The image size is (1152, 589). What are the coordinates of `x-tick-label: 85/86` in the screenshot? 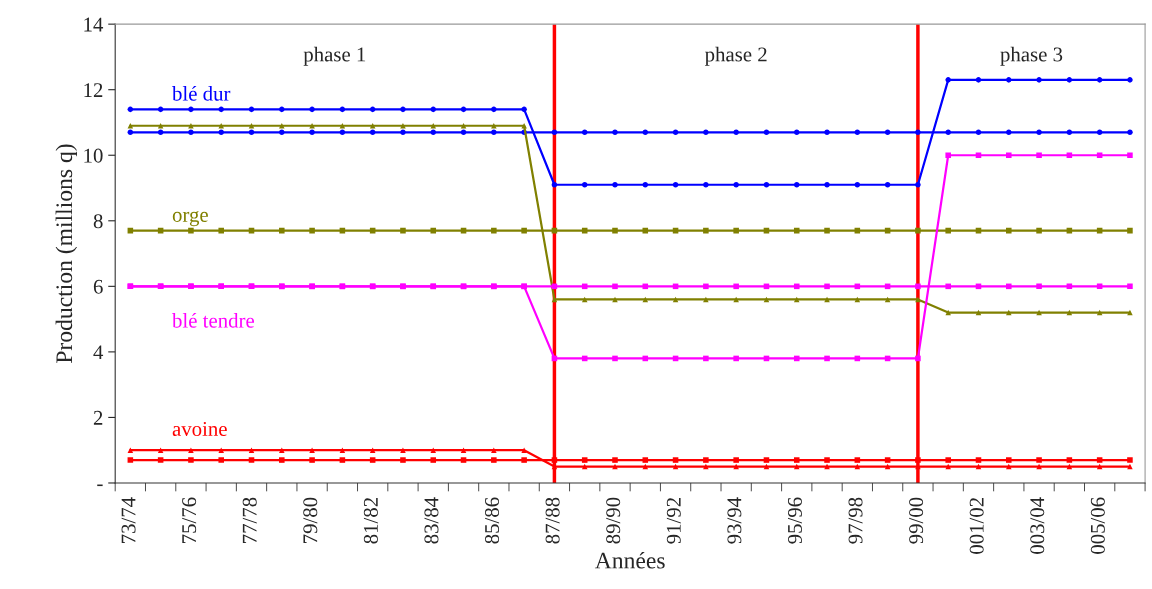 It's located at (492, 520).